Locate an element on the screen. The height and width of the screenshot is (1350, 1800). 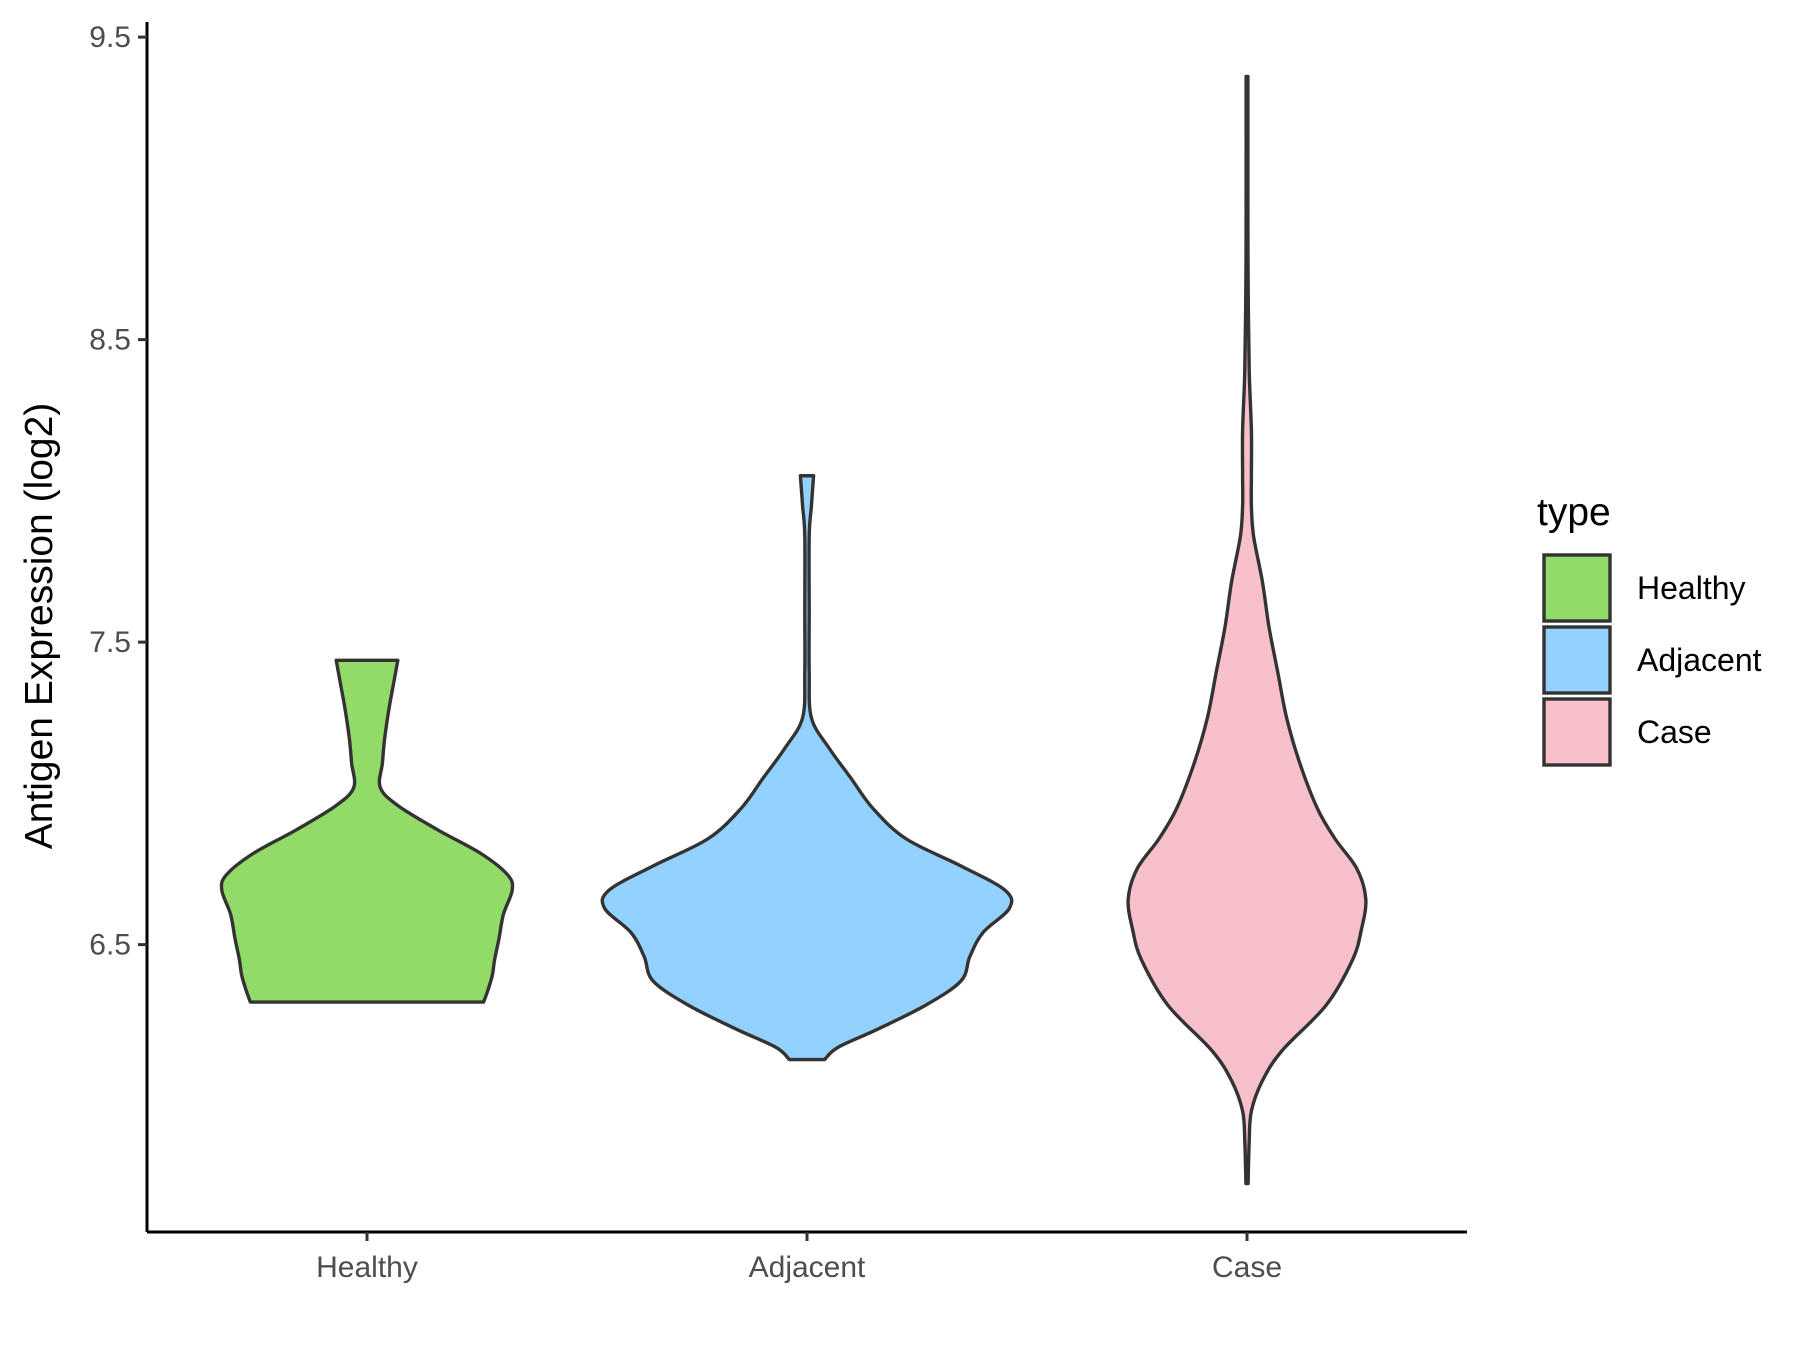
legend-title: type is located at coordinates (1574, 512).